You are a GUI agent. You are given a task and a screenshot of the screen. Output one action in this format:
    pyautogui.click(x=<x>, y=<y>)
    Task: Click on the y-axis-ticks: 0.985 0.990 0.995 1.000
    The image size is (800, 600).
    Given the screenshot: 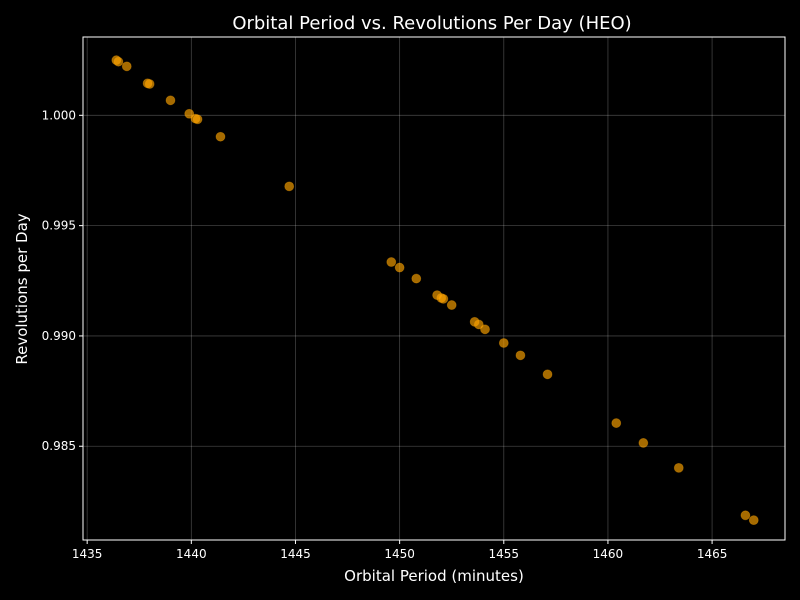 What is the action you would take?
    pyautogui.click(x=62, y=280)
    